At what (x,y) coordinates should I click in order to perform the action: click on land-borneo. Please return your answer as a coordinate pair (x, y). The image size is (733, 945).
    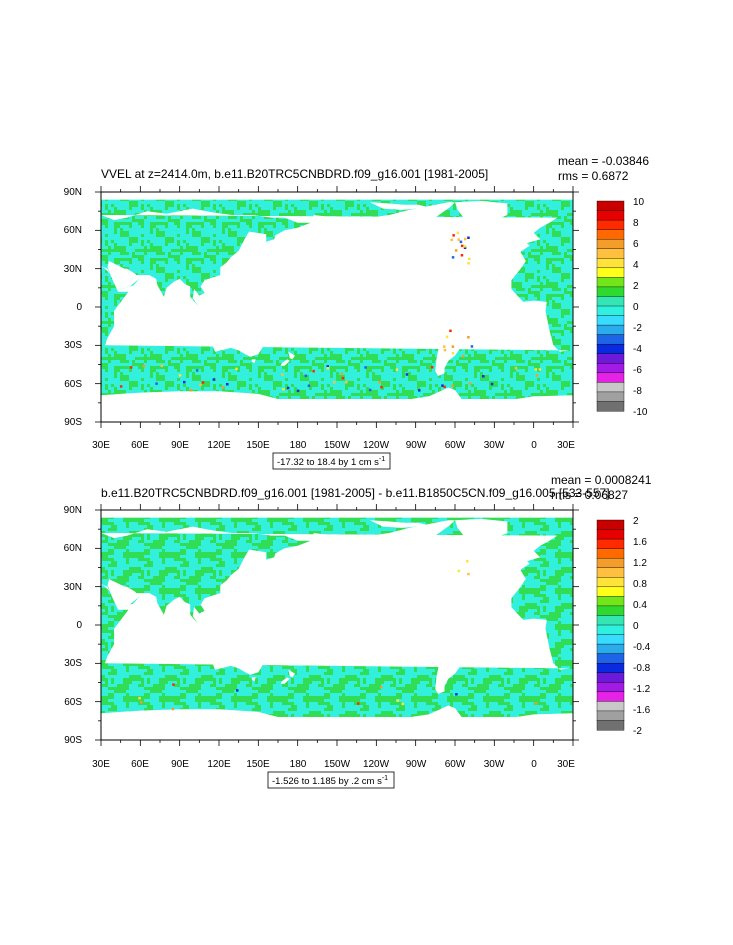
    Looking at the image, I should click on (211, 624).